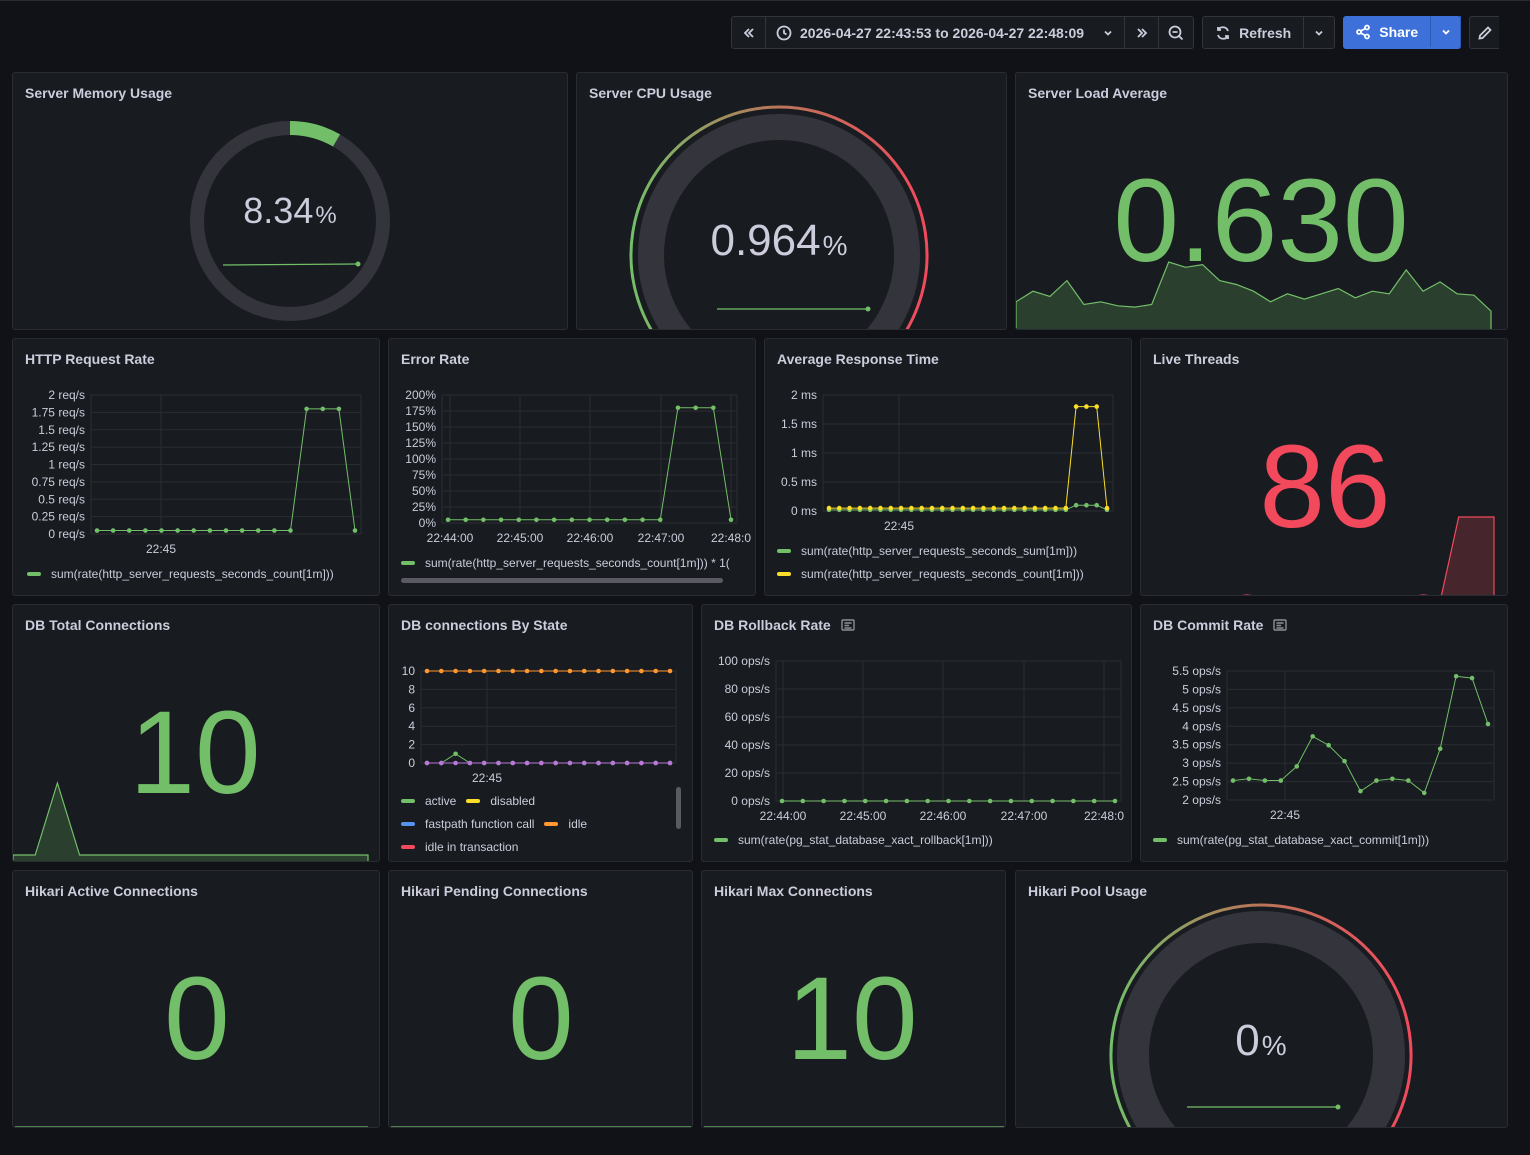 The height and width of the screenshot is (1155, 1530). What do you see at coordinates (1261, 999) in the screenshot?
I see `panel-hikari-pool-usage: Hikari Pool Usage 0%` at bounding box center [1261, 999].